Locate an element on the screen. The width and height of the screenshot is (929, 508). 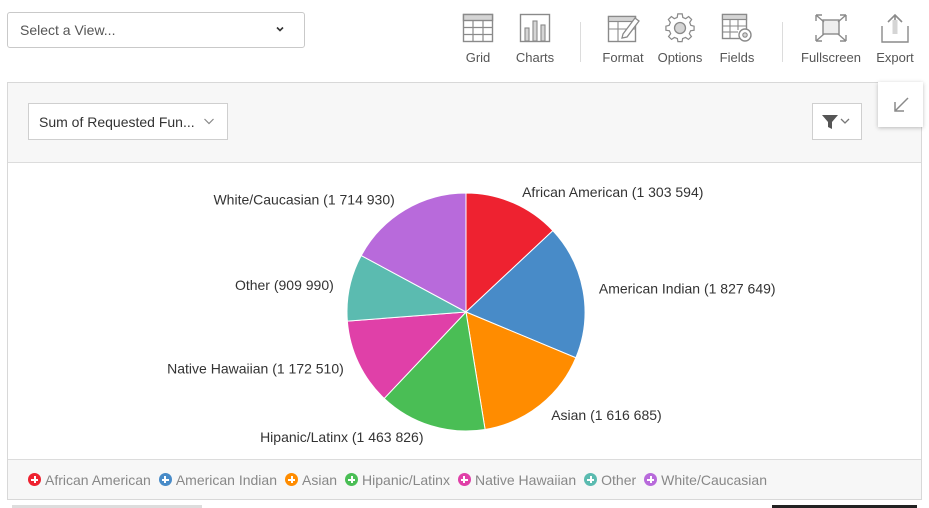
legend-item: Hipanic/Latinx is located at coordinates (397, 480).